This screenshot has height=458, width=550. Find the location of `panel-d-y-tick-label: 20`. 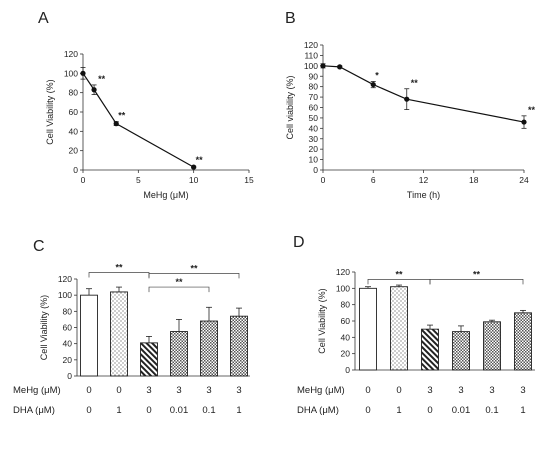

panel-d-y-tick-label: 20 is located at coordinates (346, 354).